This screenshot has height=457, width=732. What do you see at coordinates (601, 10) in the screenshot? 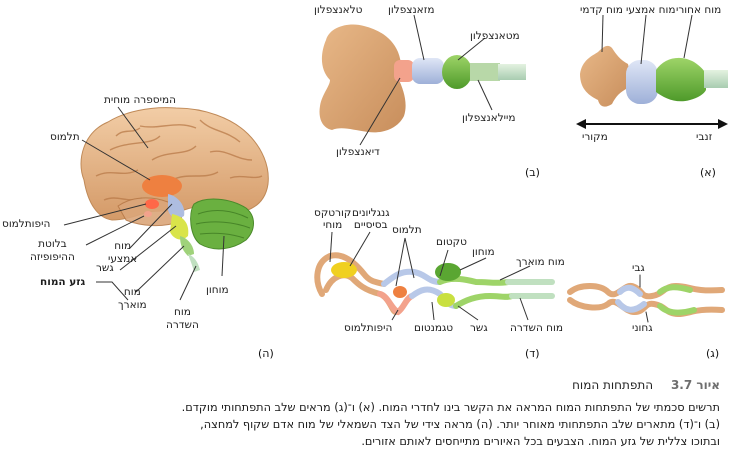
I see `panel-a-forebrain-label: מוח קדמי` at bounding box center [601, 10].